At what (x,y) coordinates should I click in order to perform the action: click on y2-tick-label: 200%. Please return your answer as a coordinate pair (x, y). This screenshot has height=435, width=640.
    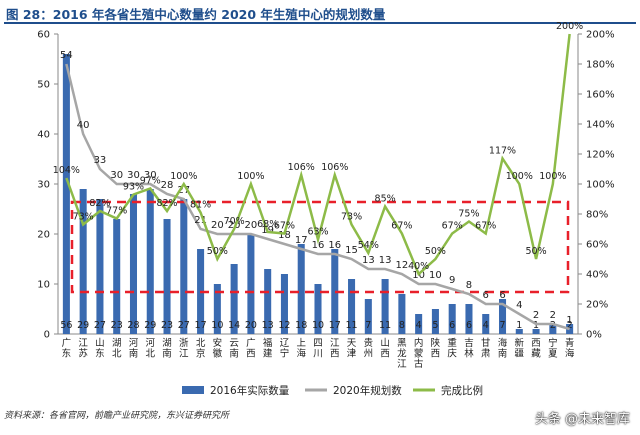
    Looking at the image, I should click on (600, 35).